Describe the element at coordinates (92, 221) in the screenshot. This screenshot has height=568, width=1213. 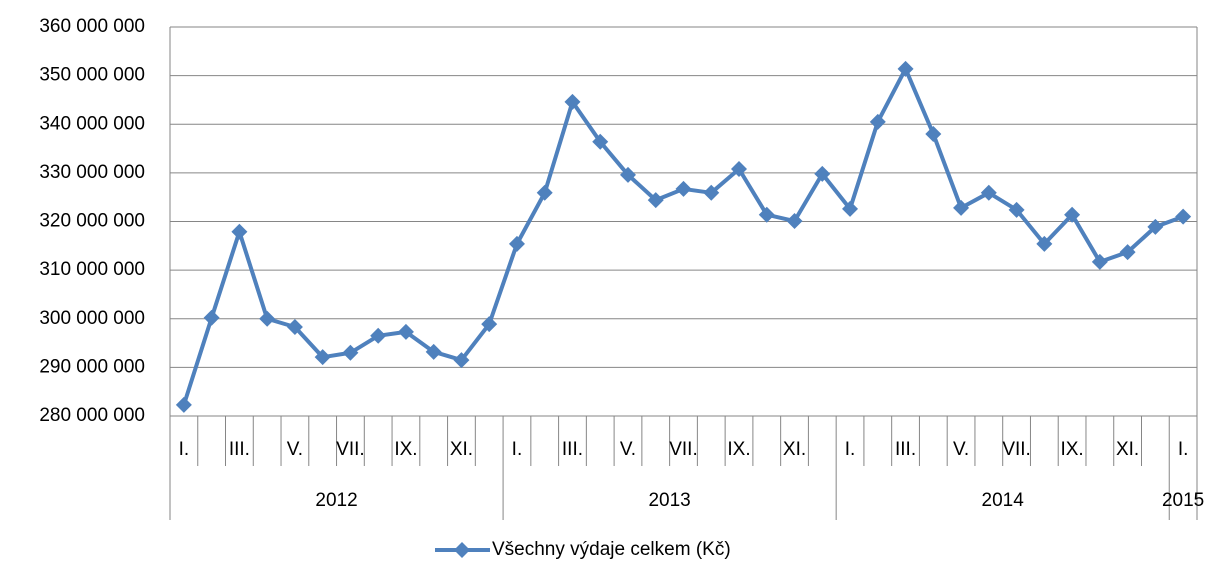
I see `y-tick-label: 320 000 000` at that location.